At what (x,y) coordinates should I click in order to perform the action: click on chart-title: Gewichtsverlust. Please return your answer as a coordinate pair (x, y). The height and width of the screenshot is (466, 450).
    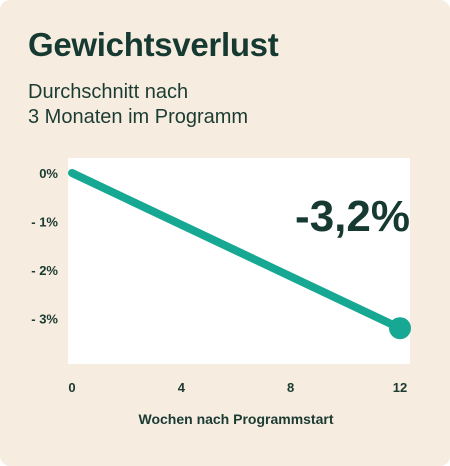
    Looking at the image, I should click on (153, 44).